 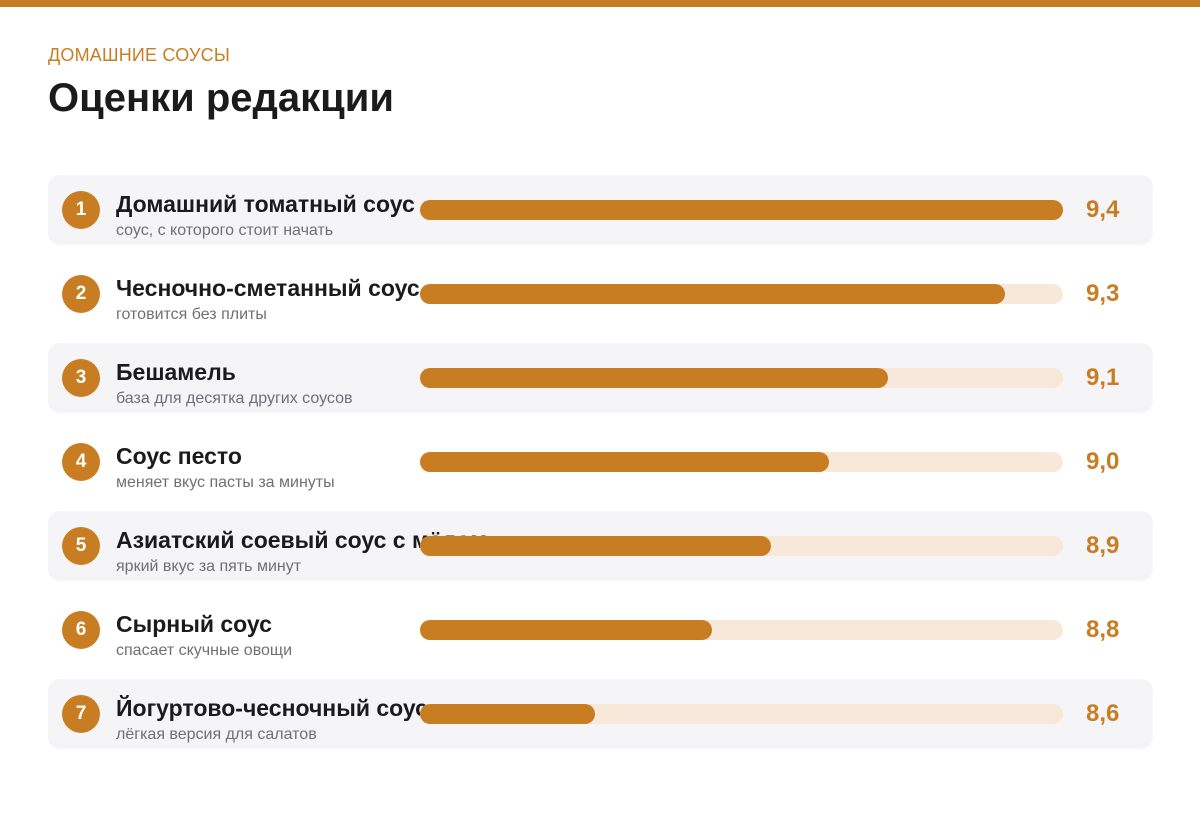 I want to click on chart-row: 6 Сырный соус спасает скучные овощи 8,8, so click(x=600, y=630).